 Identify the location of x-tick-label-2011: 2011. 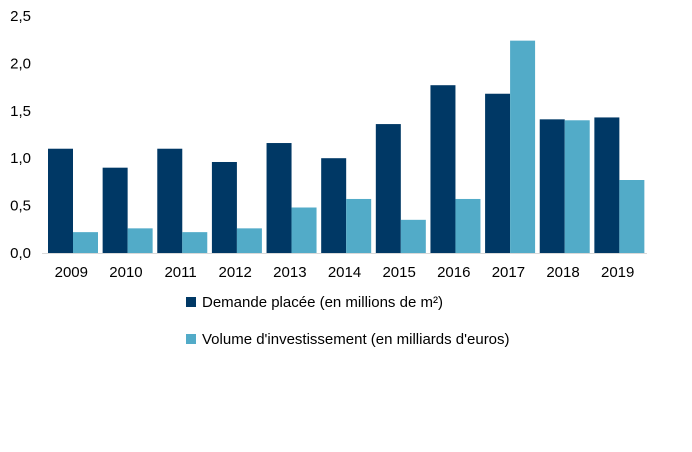
(180, 272).